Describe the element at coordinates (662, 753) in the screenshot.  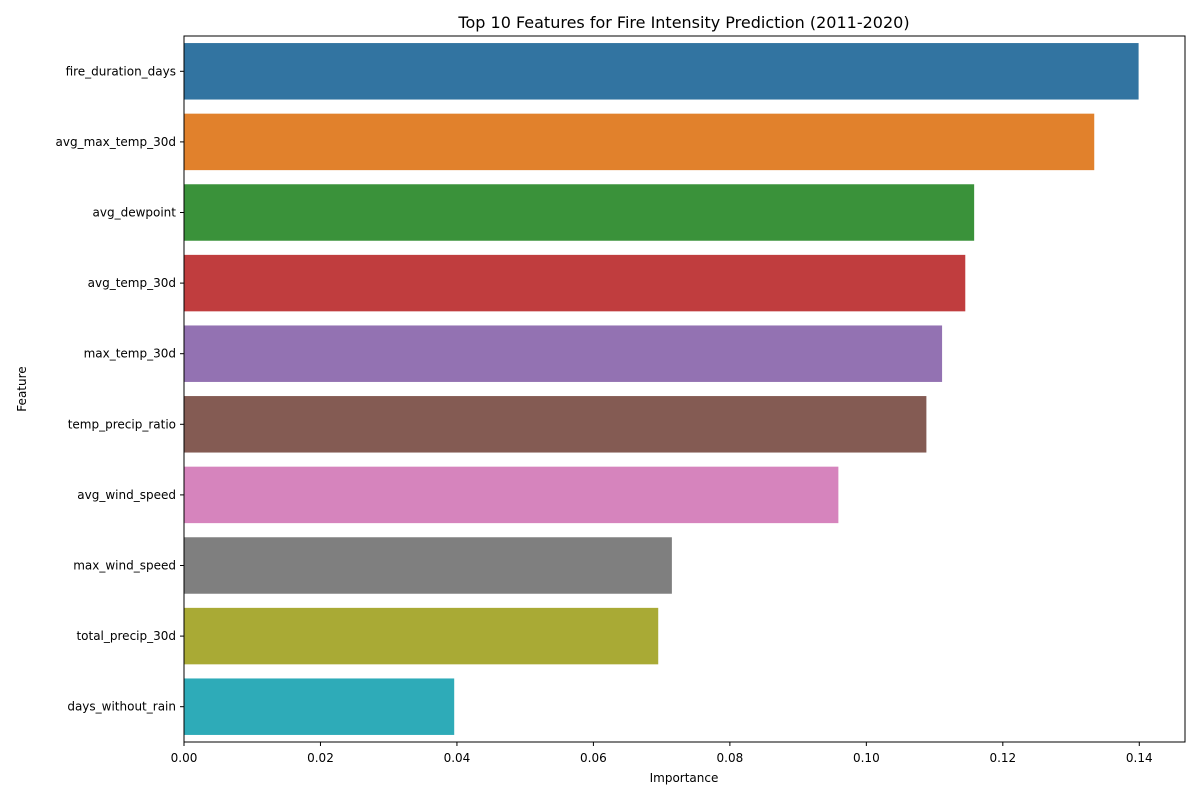
I see `x-tick-layer: 0.00 0.02 0.04 0.06 0.08 0.10 0.12 0.14` at that location.